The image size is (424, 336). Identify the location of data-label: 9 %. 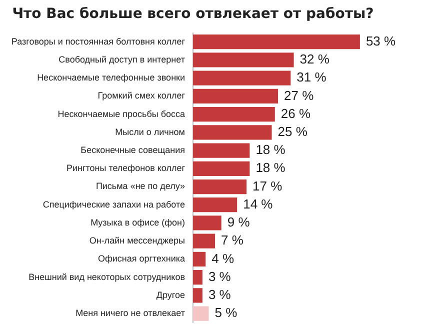
(238, 222).